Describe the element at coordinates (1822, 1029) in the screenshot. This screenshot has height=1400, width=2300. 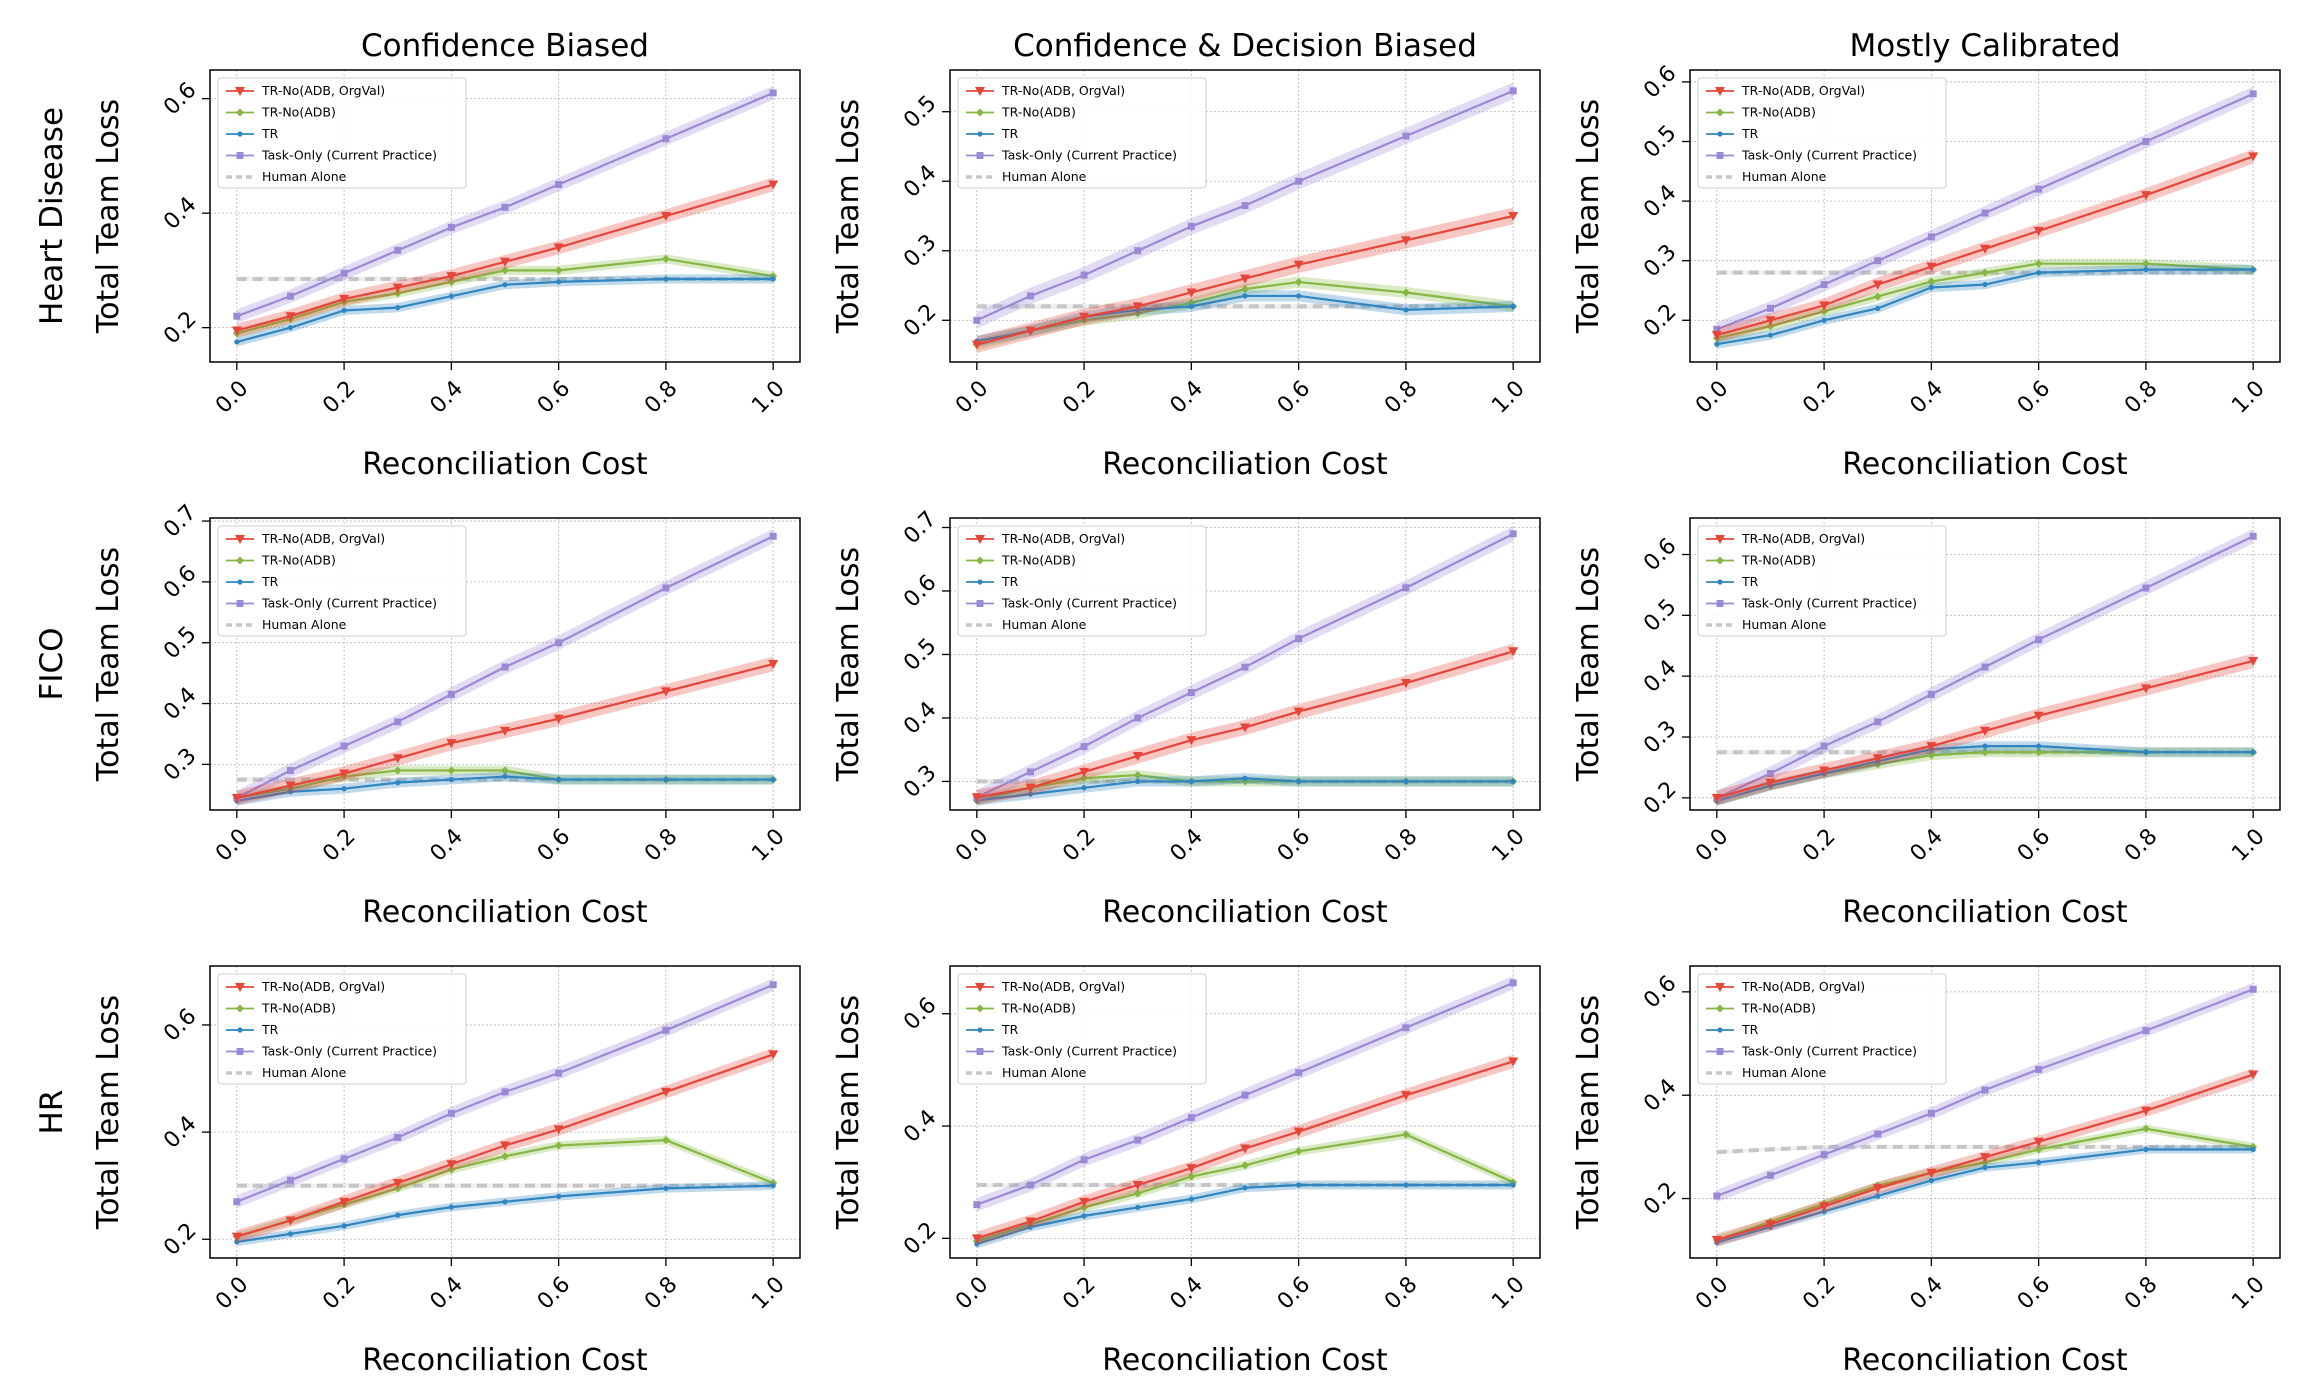
I see `legend-box` at that location.